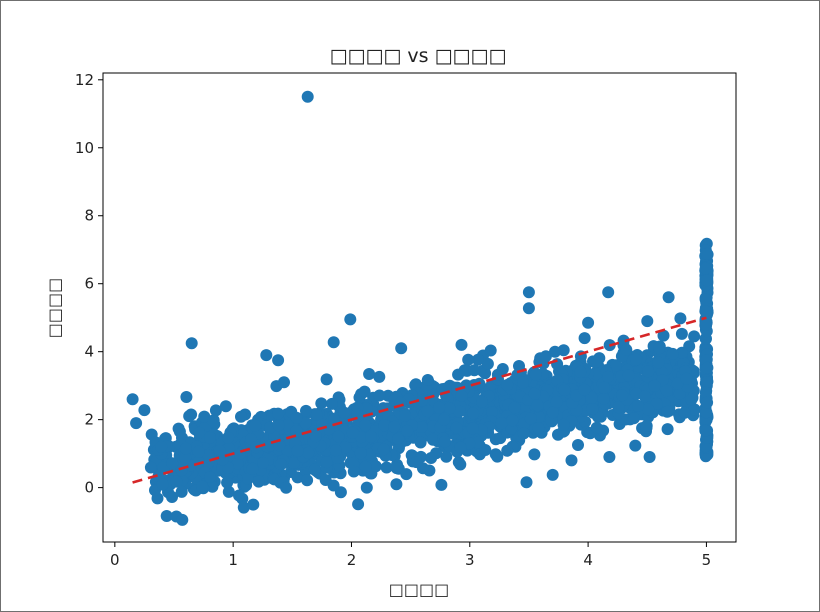  I want to click on x-tick-label: 5, so click(707, 560).